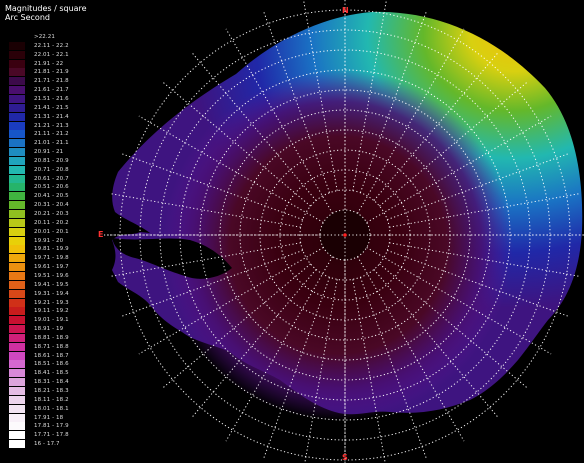 This screenshot has width=584, height=463. Describe the element at coordinates (39, 426) in the screenshot. I see `legend-item: 17.81 - 17.9` at that location.